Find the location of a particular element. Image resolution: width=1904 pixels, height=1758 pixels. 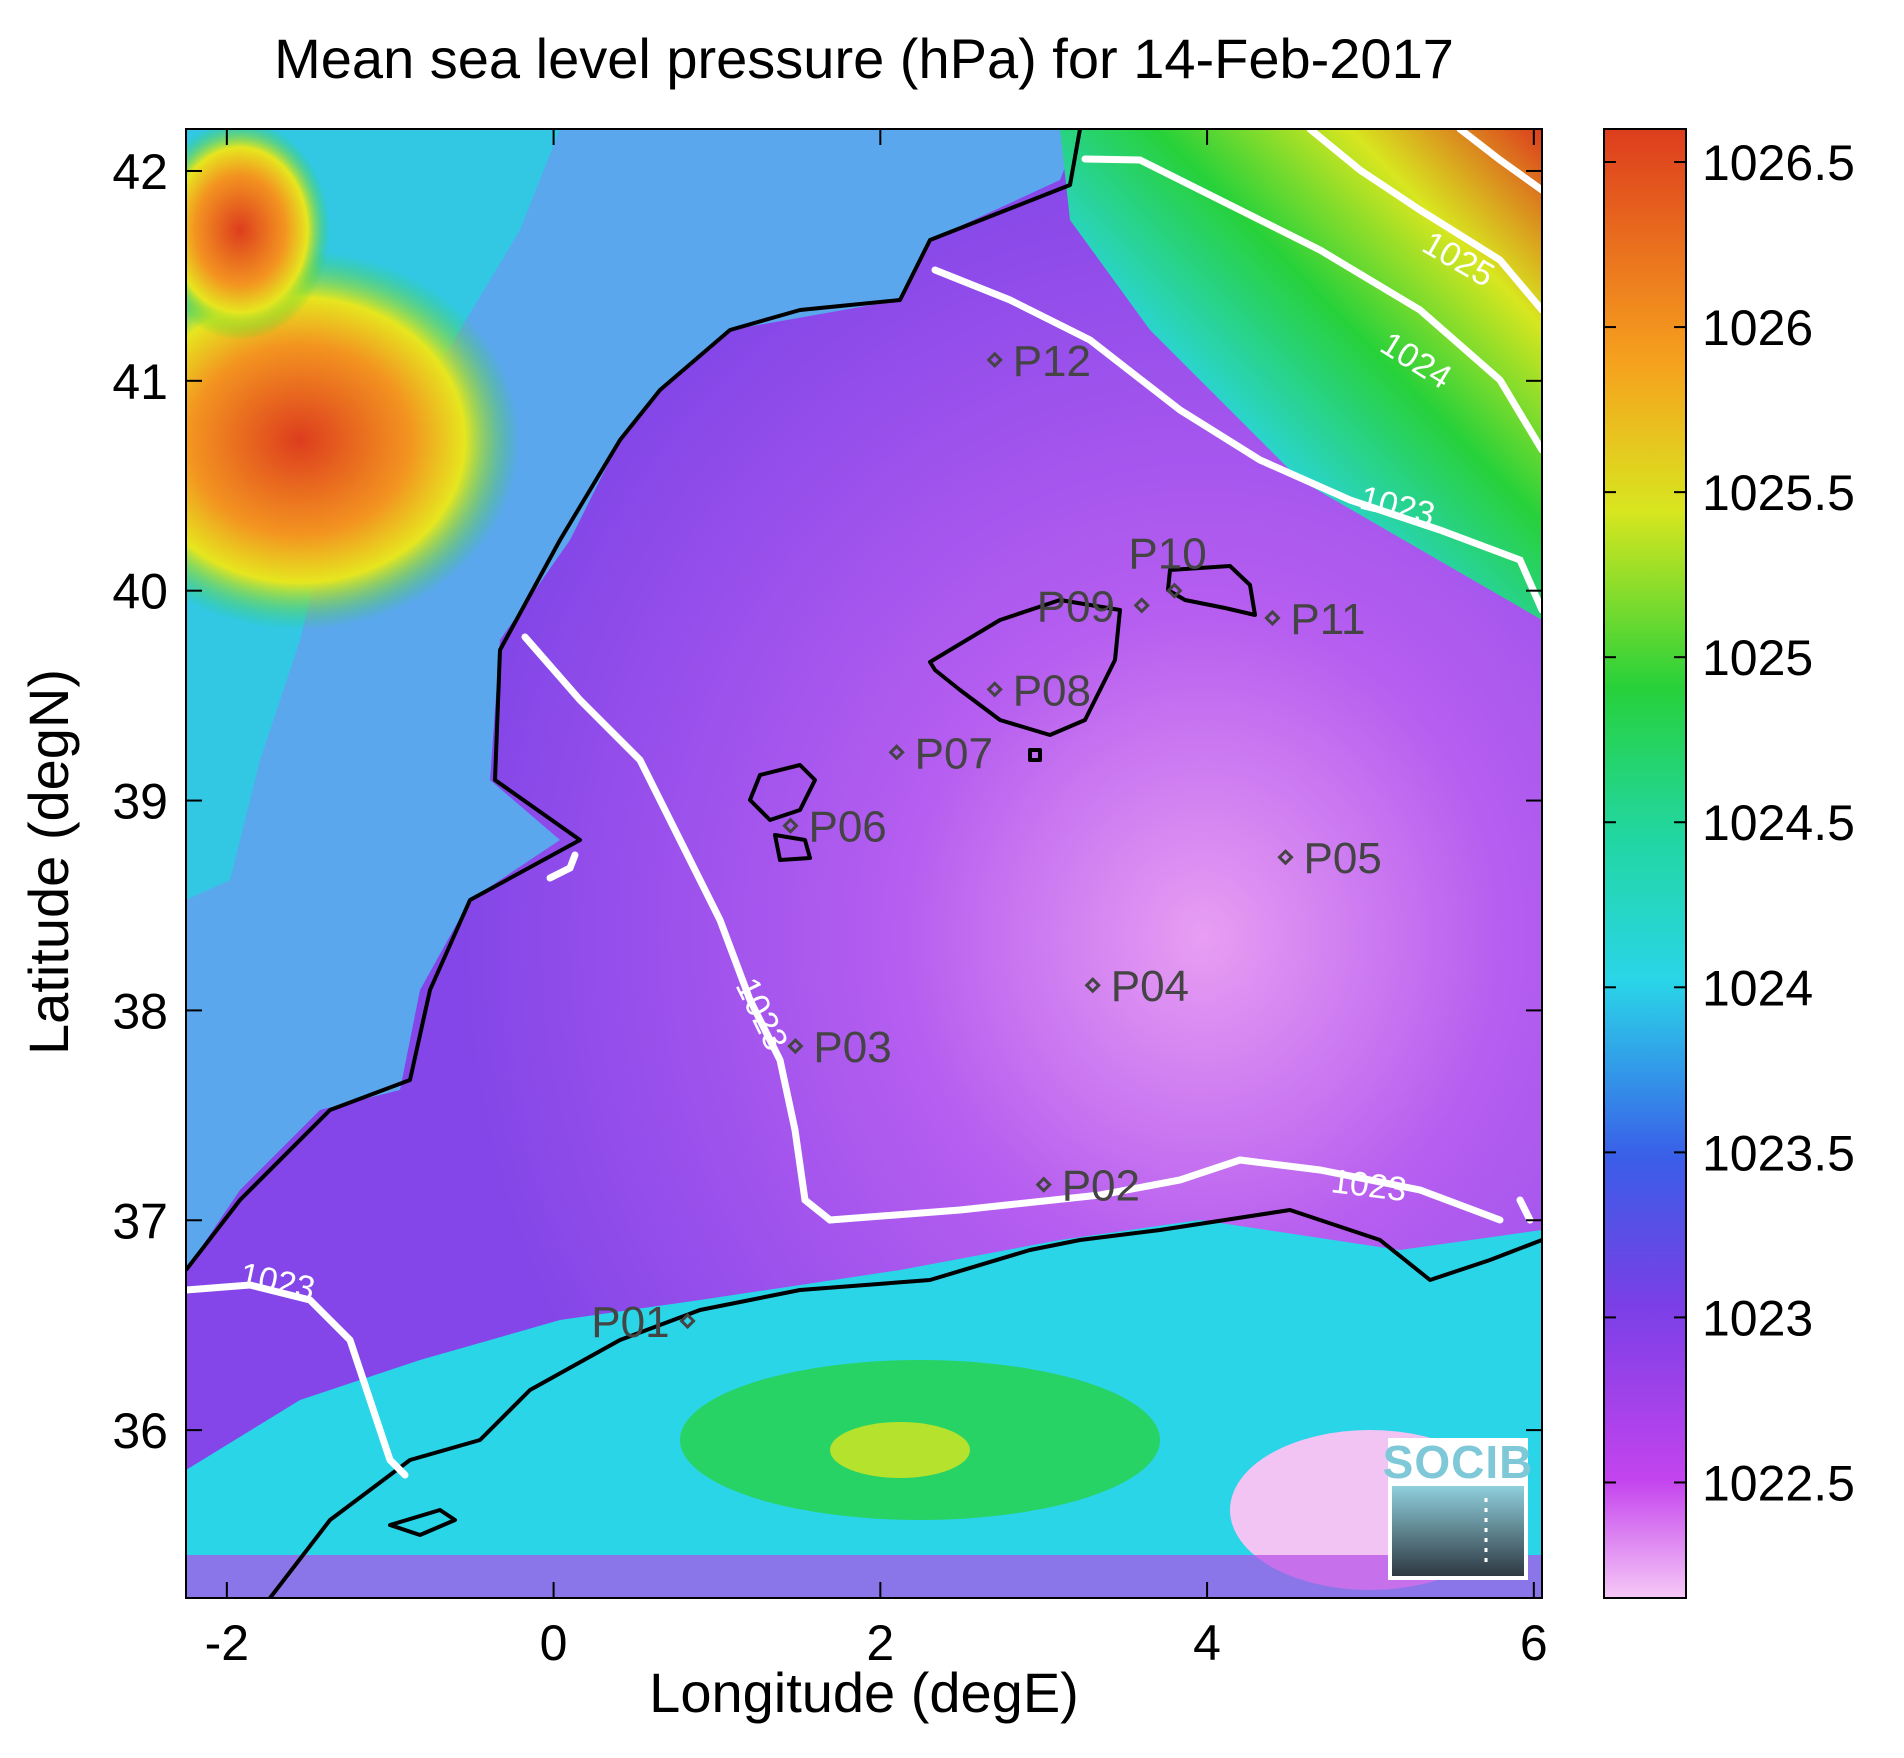

y-tick-label: 42 is located at coordinates (140, 172).